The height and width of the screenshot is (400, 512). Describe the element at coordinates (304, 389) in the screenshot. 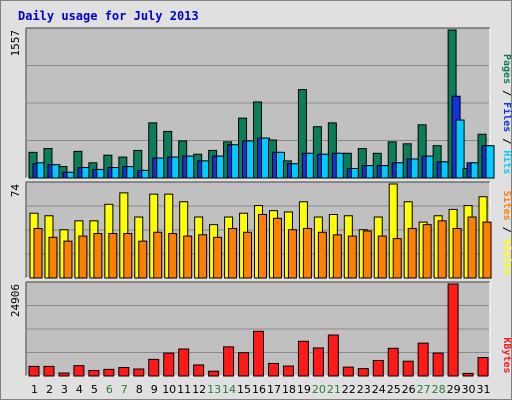

I see `x-tick-label-day-19: 19` at that location.